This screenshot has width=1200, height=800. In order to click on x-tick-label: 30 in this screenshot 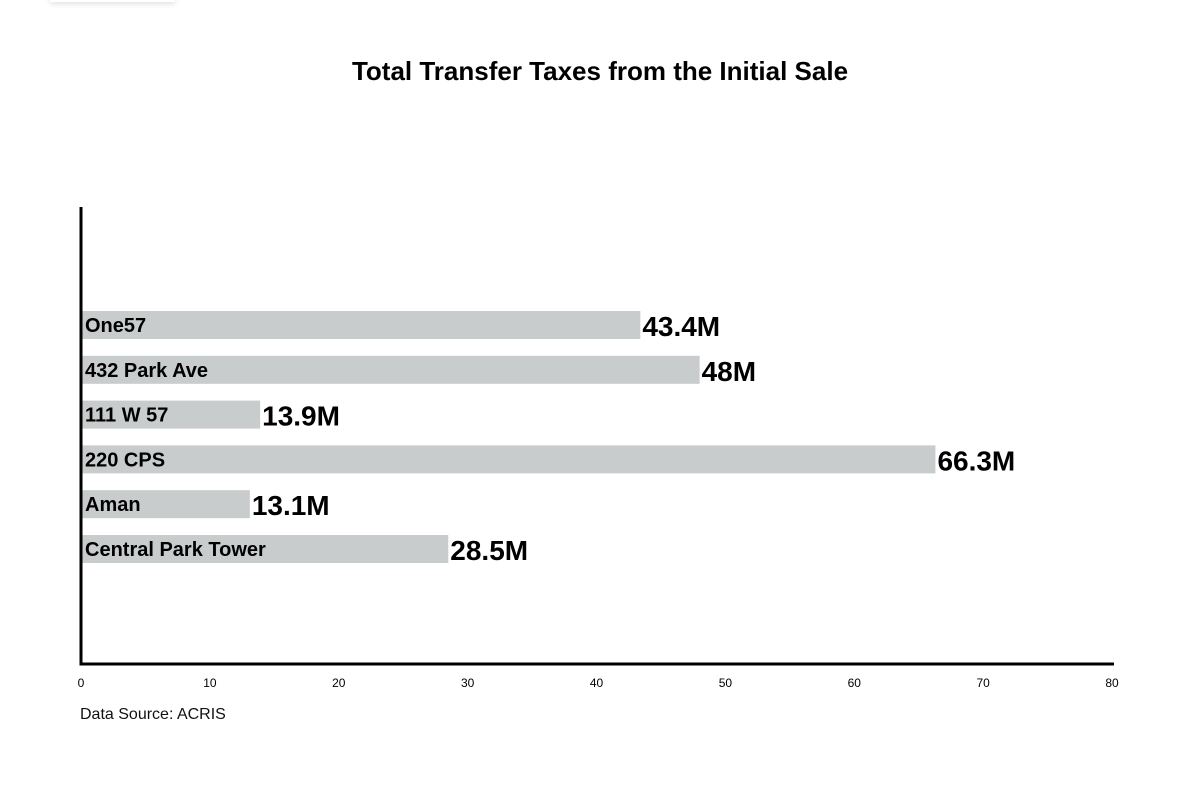, I will do `click(468, 683)`.